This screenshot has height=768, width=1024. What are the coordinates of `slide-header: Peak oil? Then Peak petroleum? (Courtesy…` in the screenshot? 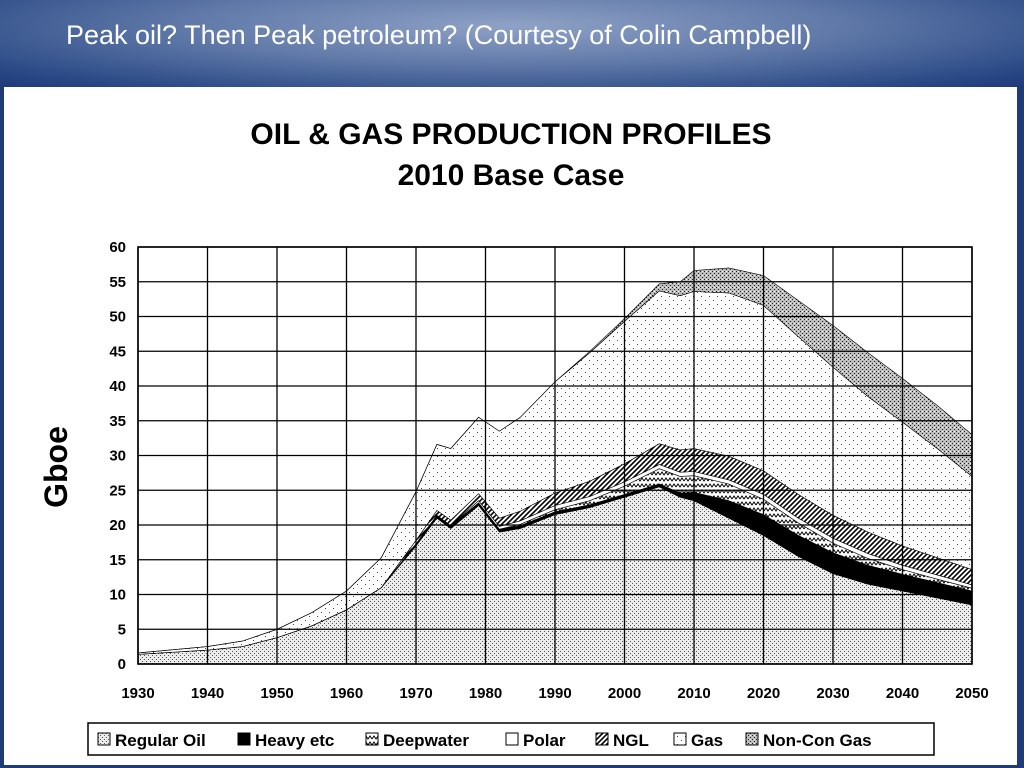 It's located at (512, 43).